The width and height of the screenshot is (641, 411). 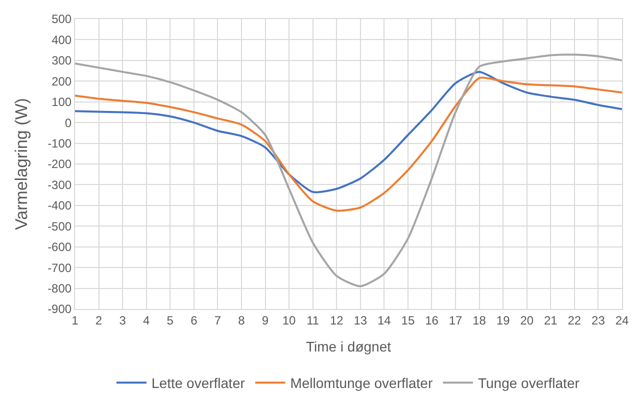 What do you see at coordinates (22, 164) in the screenshot?
I see `y-axis-title: Varmelagring (W)` at bounding box center [22, 164].